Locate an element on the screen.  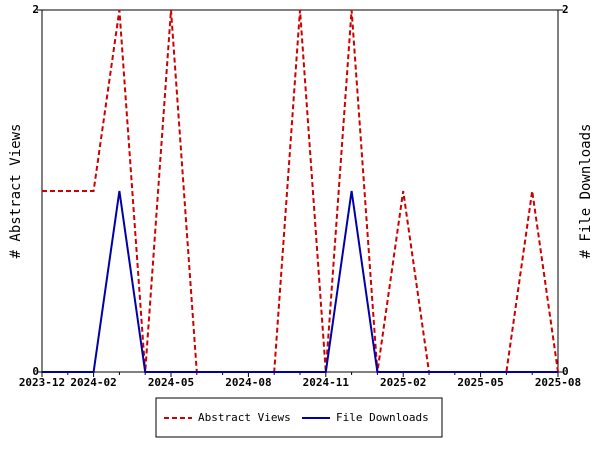
legend-box is located at coordinates (299, 417).